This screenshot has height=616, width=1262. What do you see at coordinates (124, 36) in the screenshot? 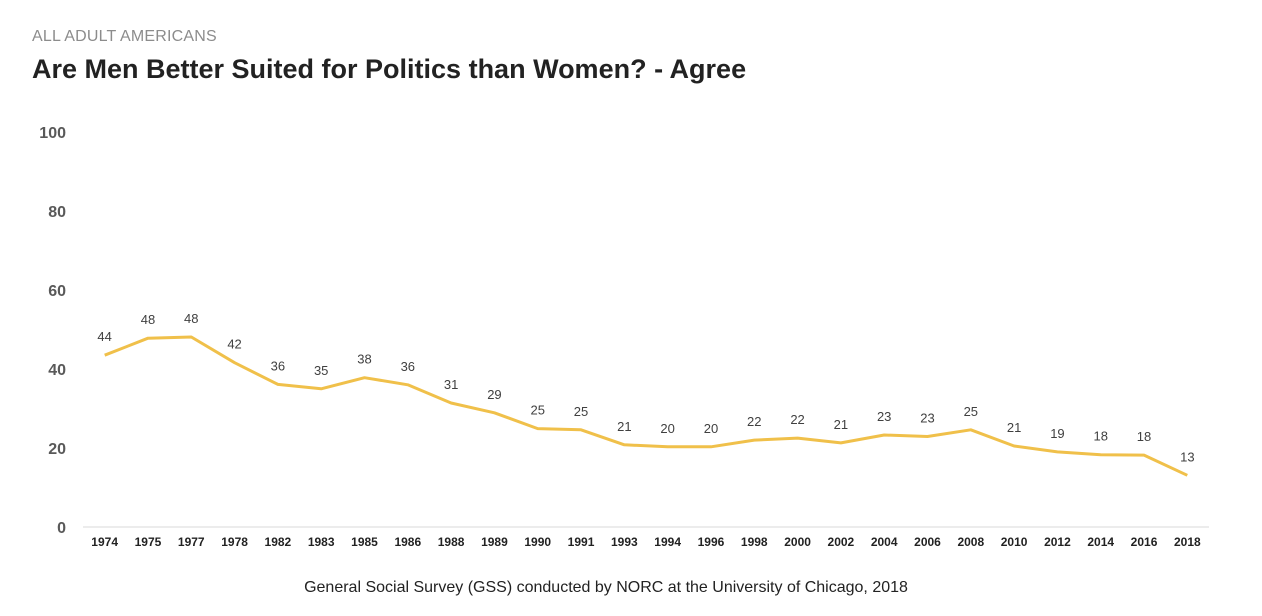
I see `chart-subtitle: ALL ADULT AMERICANS` at bounding box center [124, 36].